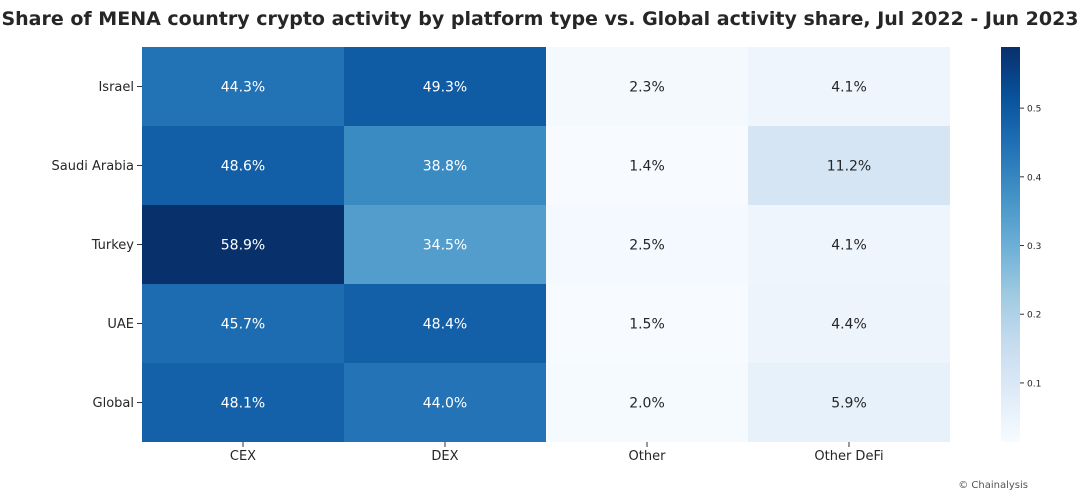 The height and width of the screenshot is (502, 1080). I want to click on cell-value-label: 2.0%, so click(647, 404).